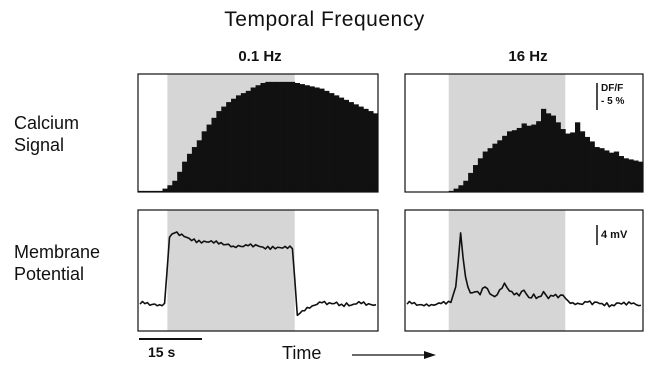 This screenshot has width=649, height=366. I want to click on membrane-0-1hz-stimulus-shading, so click(231, 270).